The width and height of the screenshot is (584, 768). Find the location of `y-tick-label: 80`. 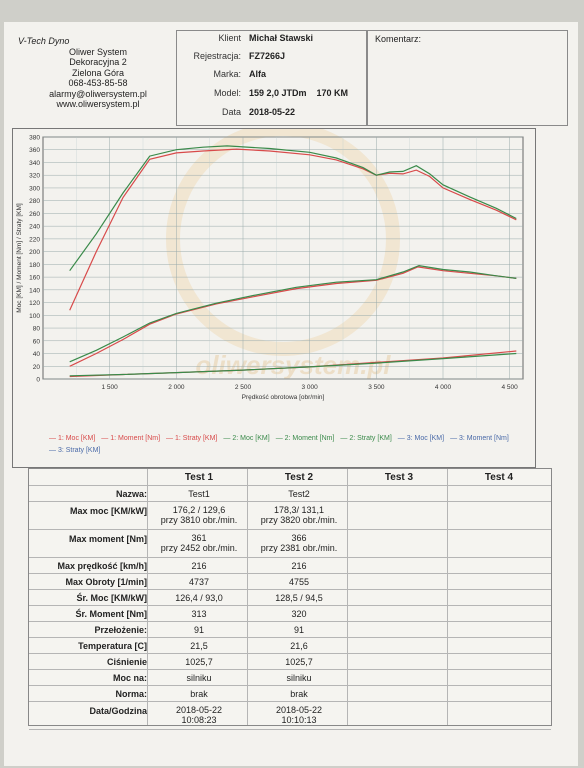

y-tick-label: 80 is located at coordinates (37, 329).